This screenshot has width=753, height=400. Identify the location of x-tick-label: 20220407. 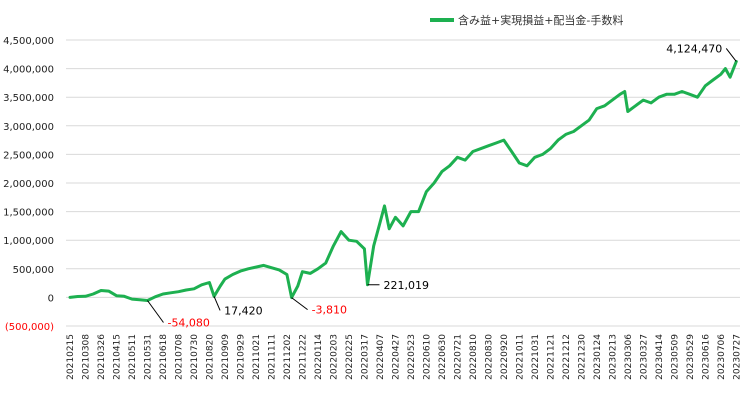
(381, 357).